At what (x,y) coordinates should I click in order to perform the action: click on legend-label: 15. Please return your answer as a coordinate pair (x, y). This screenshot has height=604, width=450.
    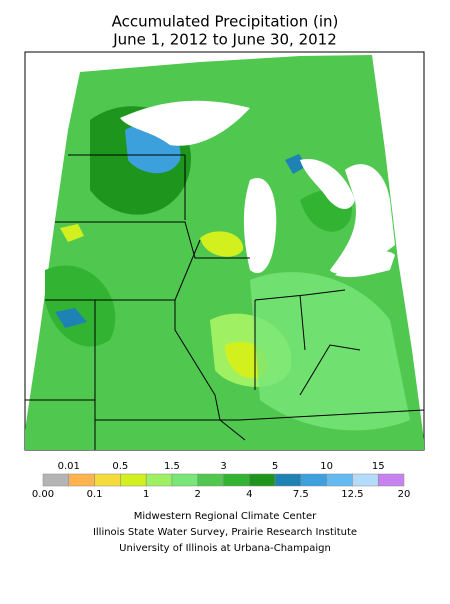
    Looking at the image, I should click on (378, 466).